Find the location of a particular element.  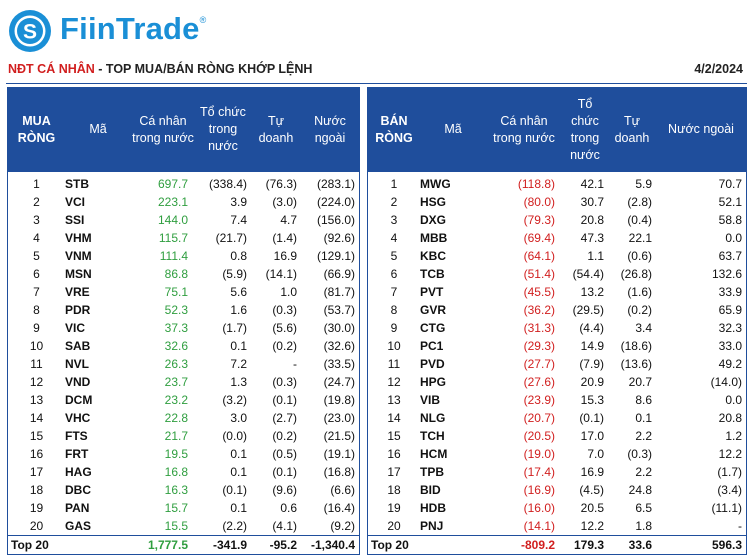

foreign-cell: (9.2) is located at coordinates (342, 526).